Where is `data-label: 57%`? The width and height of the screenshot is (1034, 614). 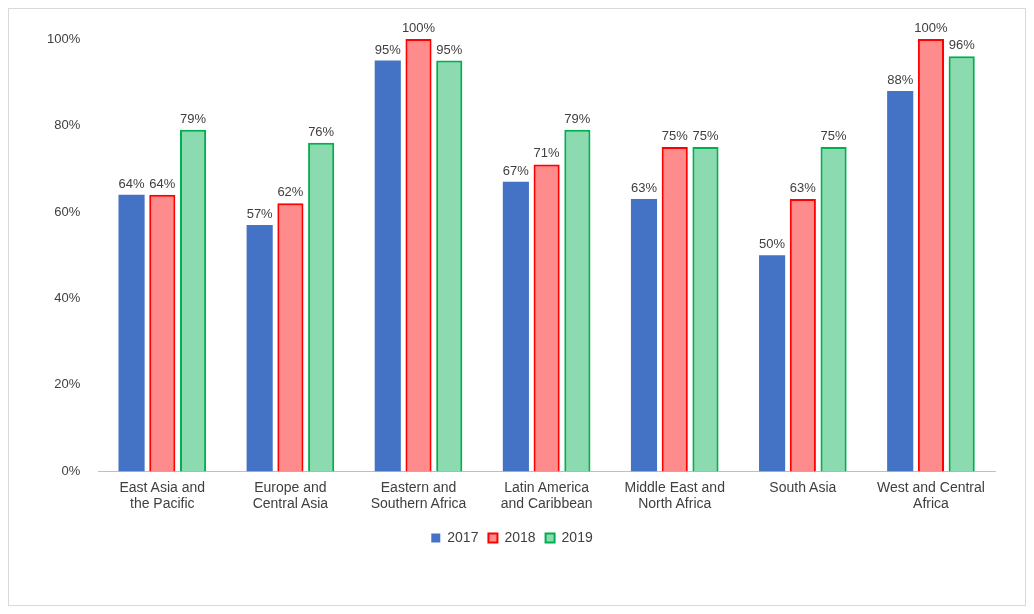 data-label: 57% is located at coordinates (260, 214).